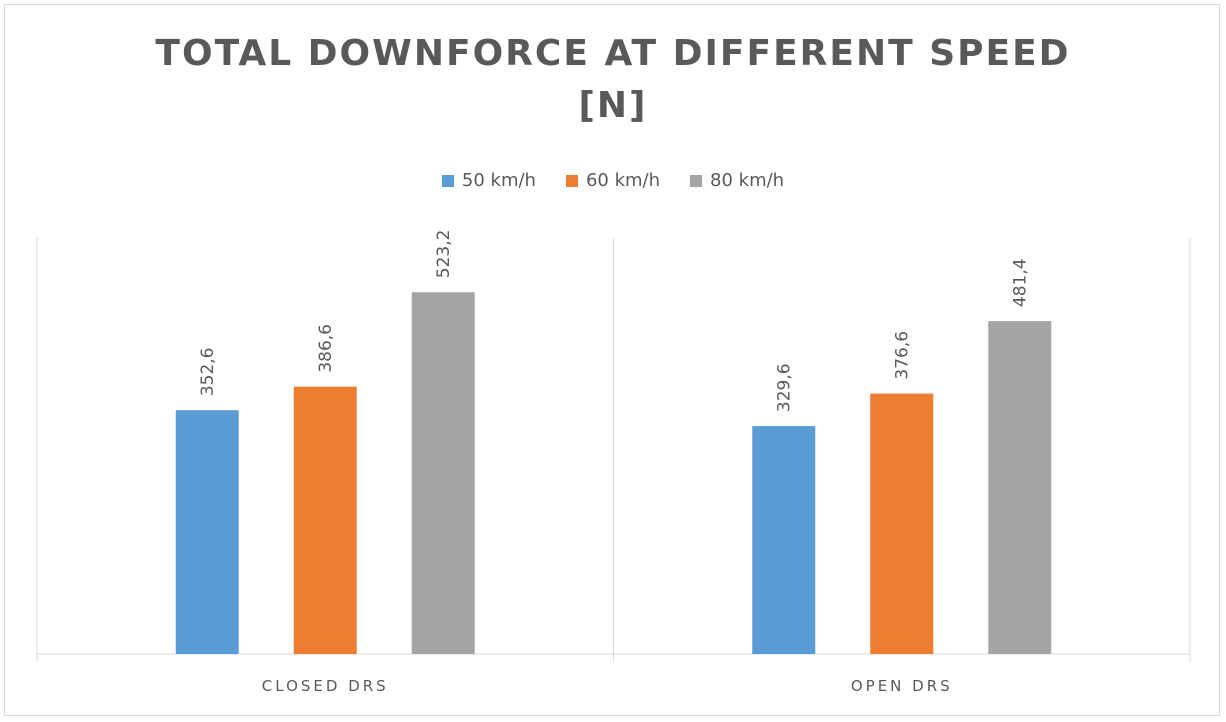 Image resolution: width=1226 pixels, height=722 pixels. Describe the element at coordinates (498, 180) in the screenshot. I see `legend-label-50: 50 km/h` at that location.